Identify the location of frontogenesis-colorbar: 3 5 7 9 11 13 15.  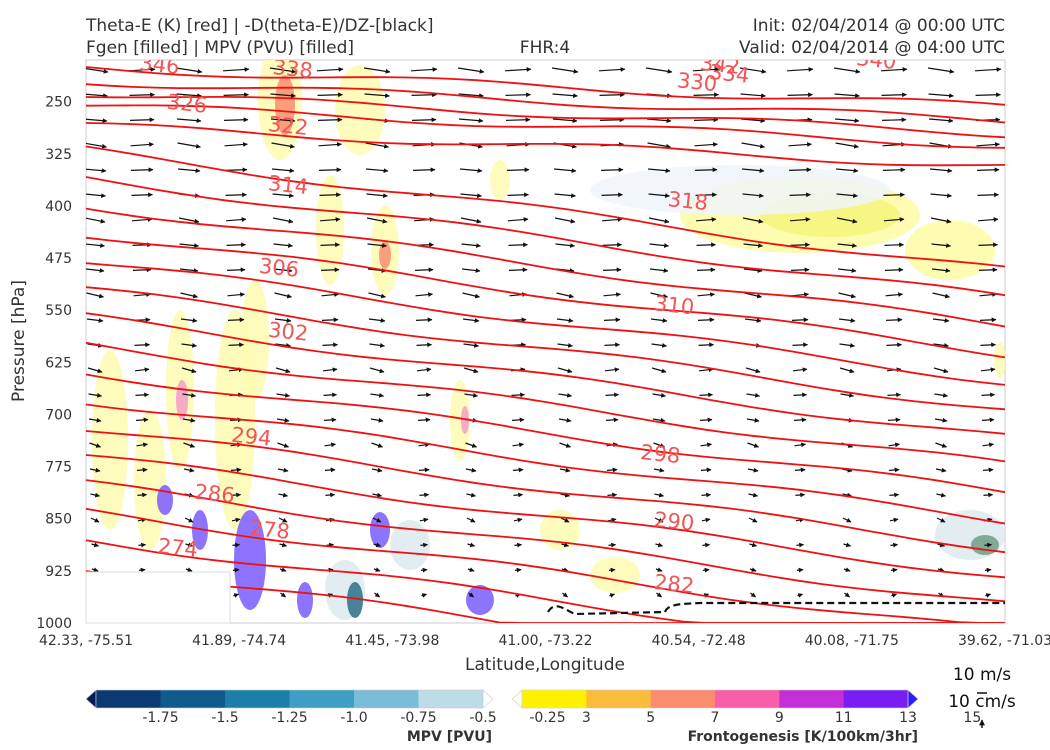
(746, 707).